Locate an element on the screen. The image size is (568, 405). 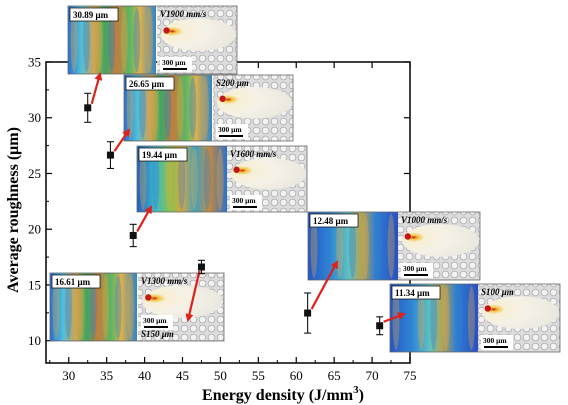
inset-panel: 16.61 μm V1300 mm/s S150 μm 300 μm is located at coordinates (137, 307).